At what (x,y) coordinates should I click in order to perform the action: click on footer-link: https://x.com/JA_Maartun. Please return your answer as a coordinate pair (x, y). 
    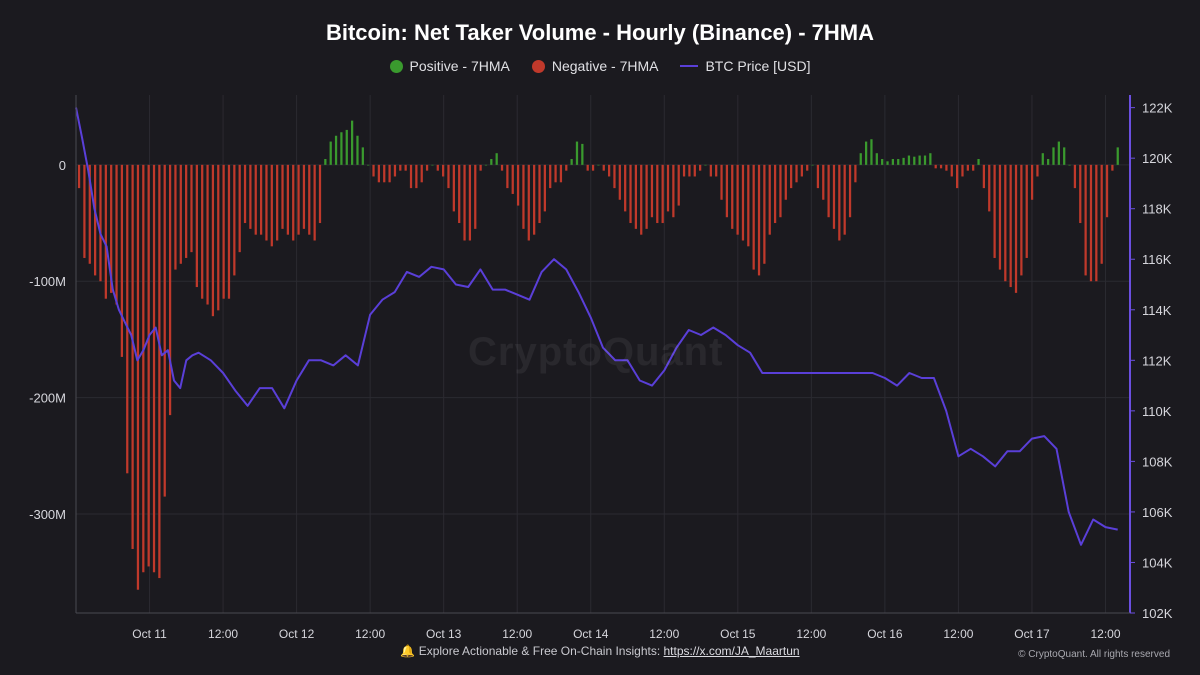
    Looking at the image, I should click on (731, 651).